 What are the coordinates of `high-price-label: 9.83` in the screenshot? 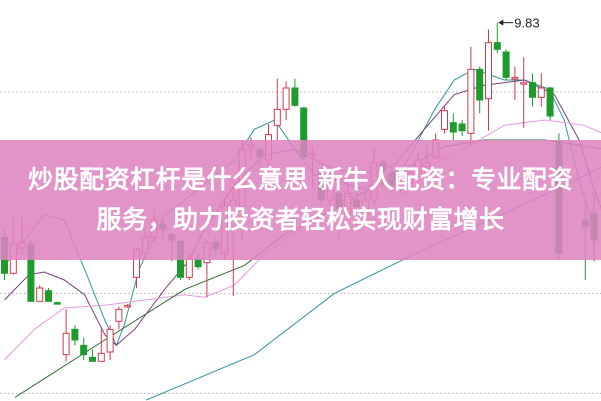 It's located at (526, 23).